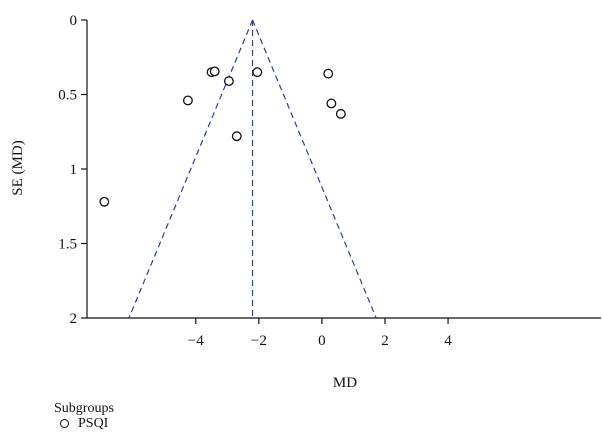 The image size is (603, 448). Describe the element at coordinates (84, 408) in the screenshot. I see `legend-title: Subgroups` at that location.